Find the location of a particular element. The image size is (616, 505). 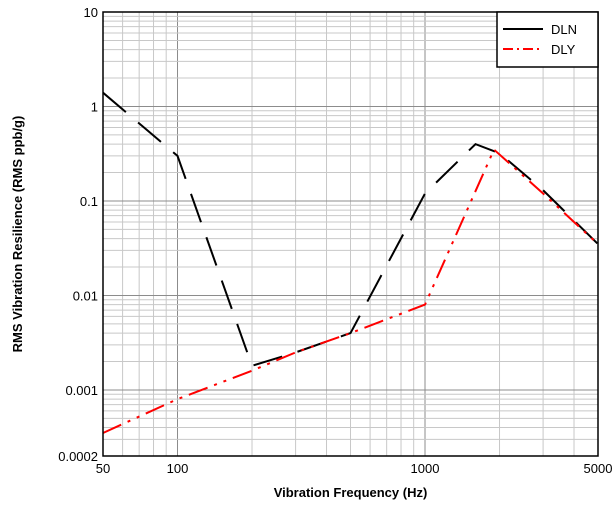

legend-label: DLN is located at coordinates (564, 29).